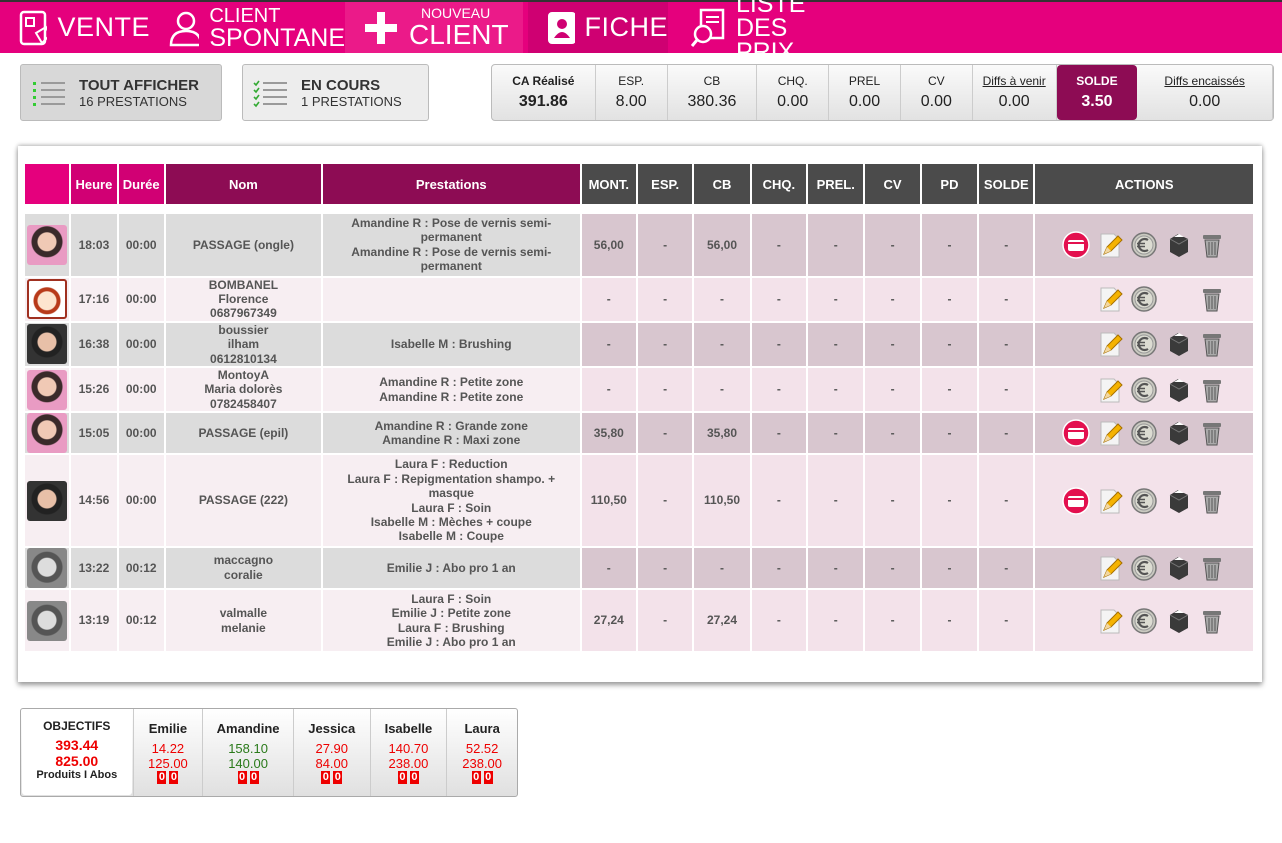  I want to click on staff-value: 238.00, so click(408, 763).